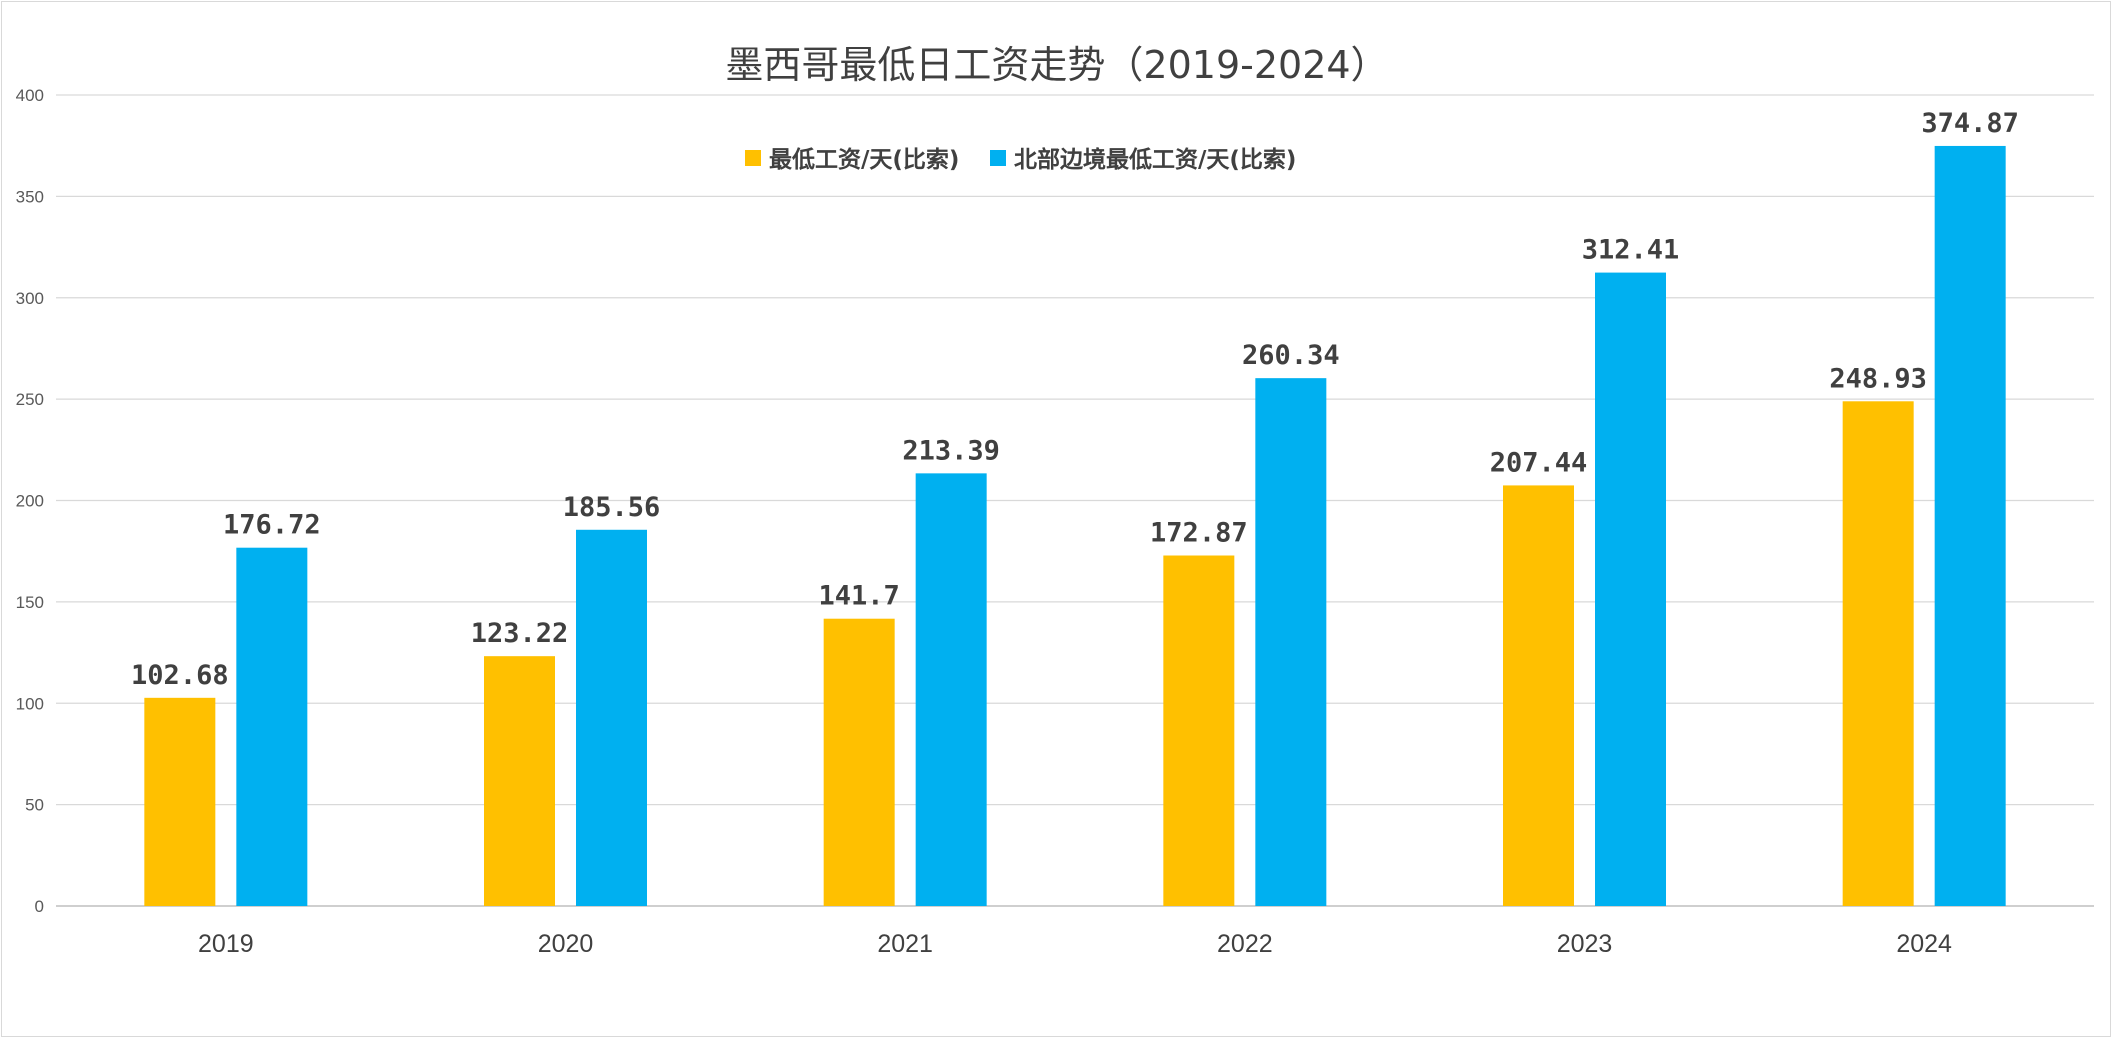  Describe the element at coordinates (30, 399) in the screenshot. I see `y-tick-label: 250` at that location.